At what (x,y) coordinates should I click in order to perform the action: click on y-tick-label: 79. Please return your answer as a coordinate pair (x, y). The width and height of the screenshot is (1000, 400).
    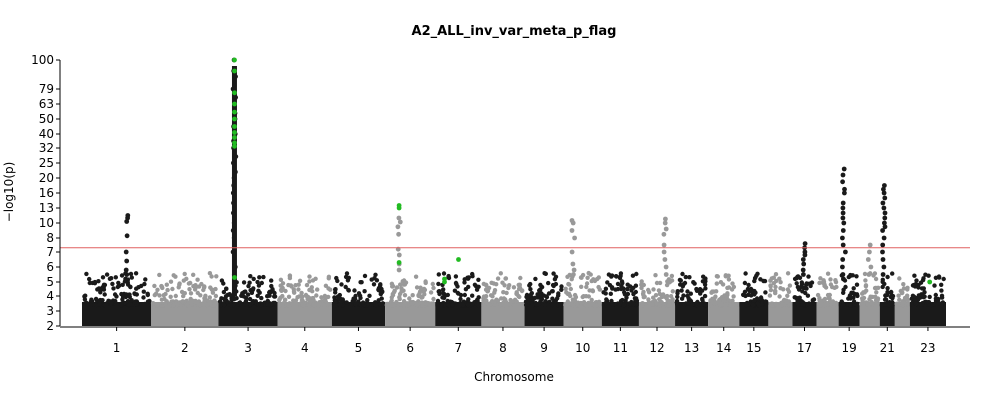
    Looking at the image, I should click on (46, 89).